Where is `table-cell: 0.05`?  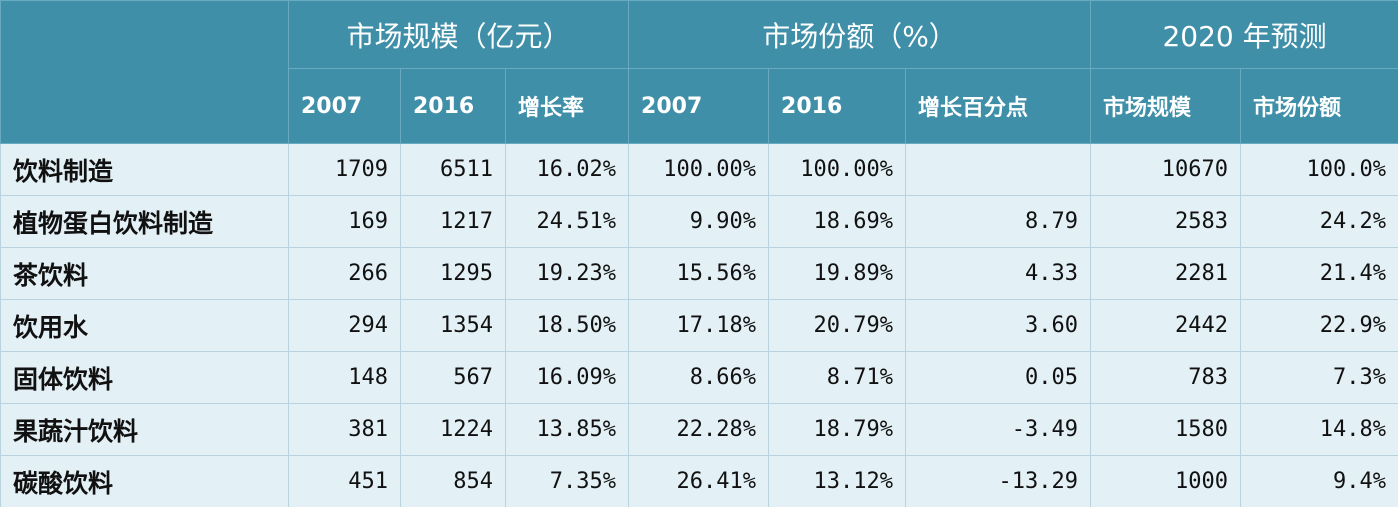 table-cell: 0.05 is located at coordinates (998, 377).